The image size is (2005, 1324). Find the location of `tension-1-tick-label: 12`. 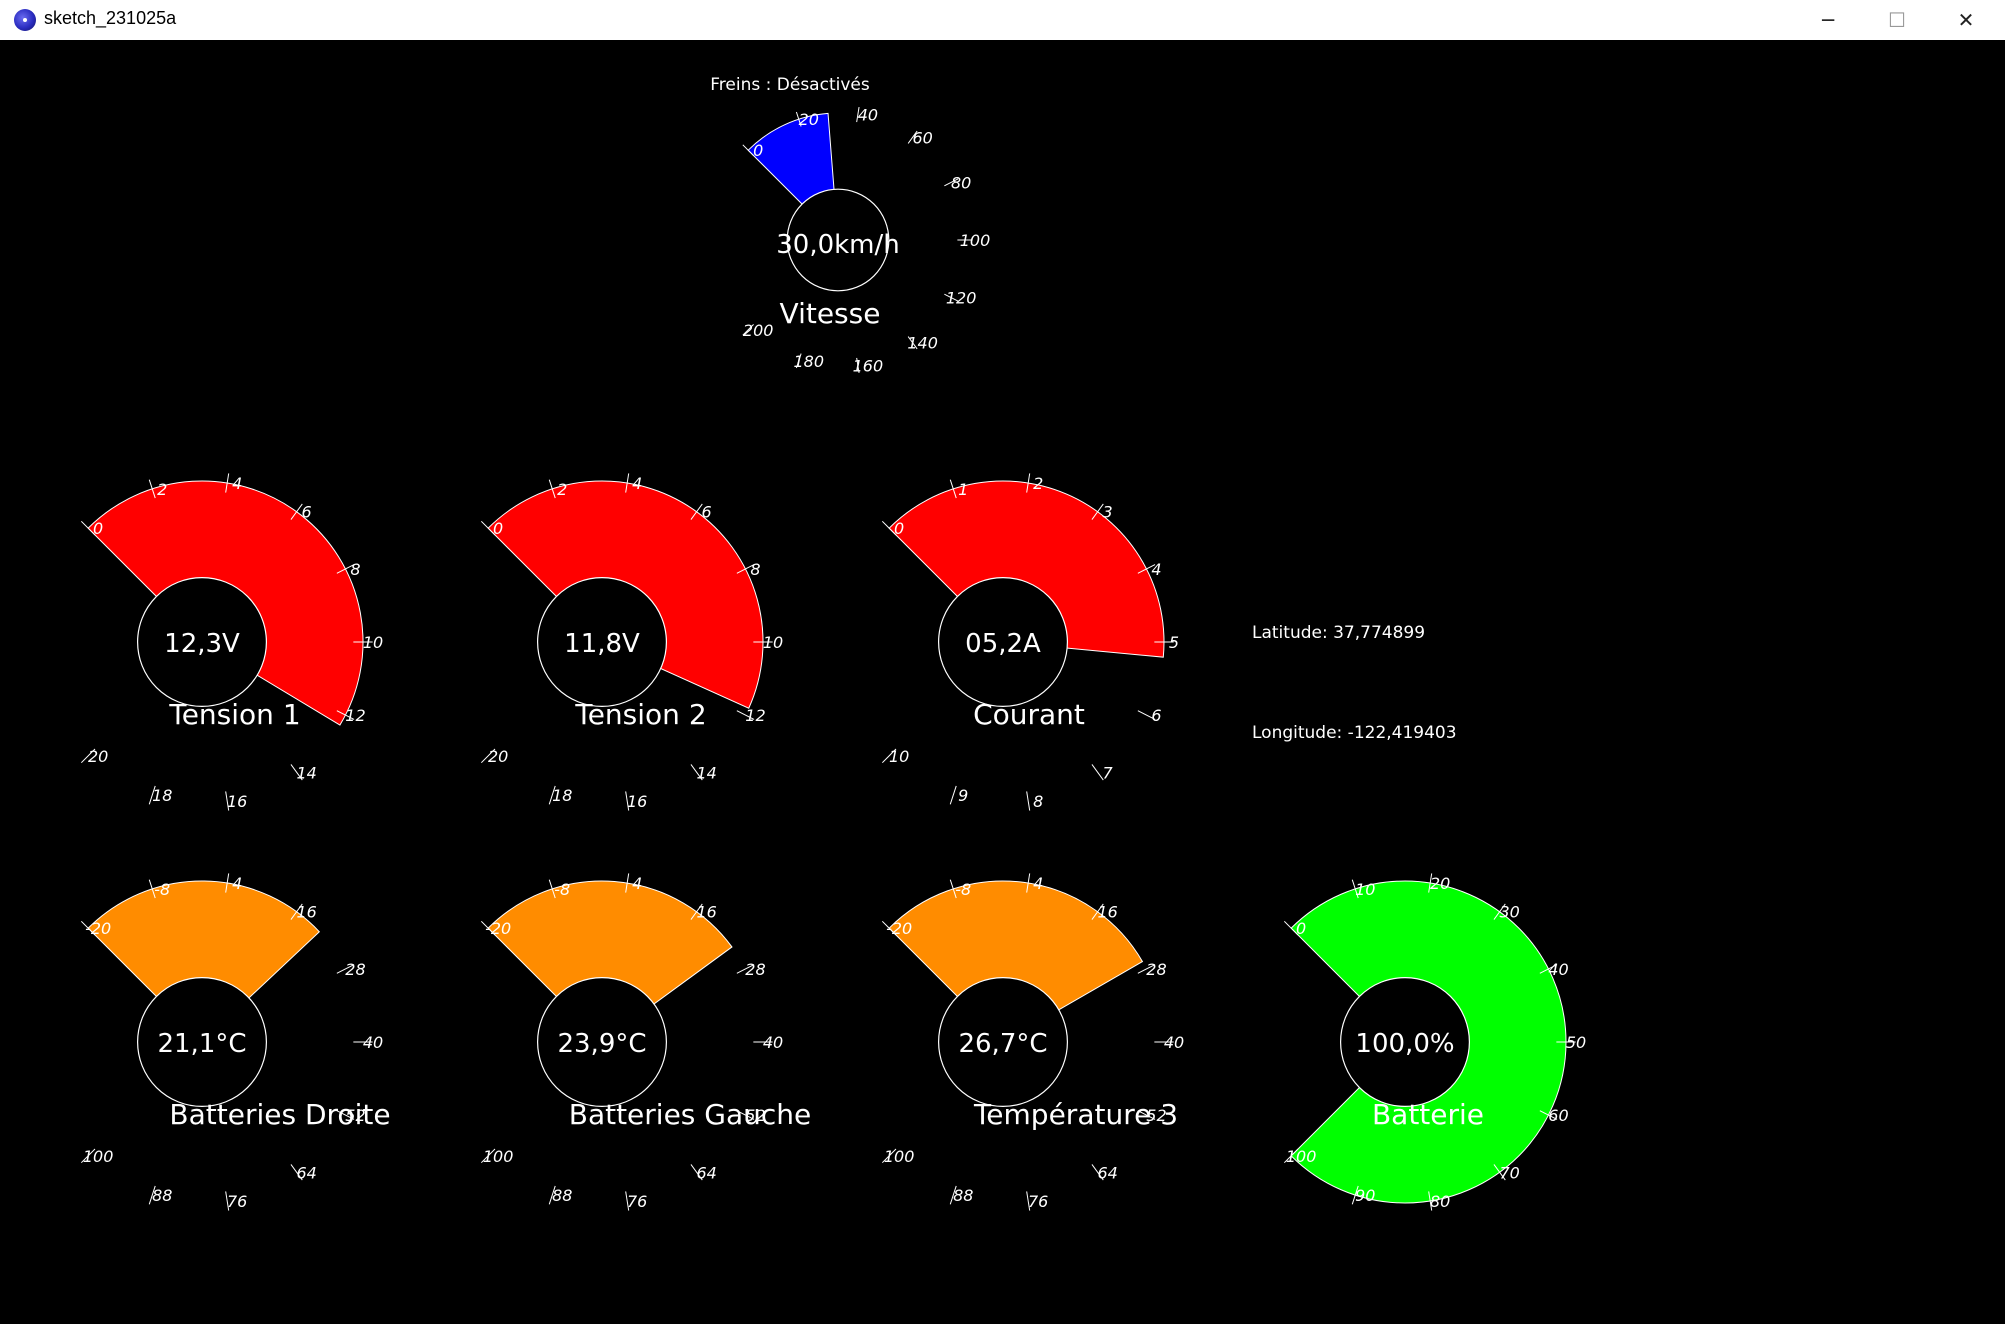

tension-1-tick-label: 12 is located at coordinates (355, 715).